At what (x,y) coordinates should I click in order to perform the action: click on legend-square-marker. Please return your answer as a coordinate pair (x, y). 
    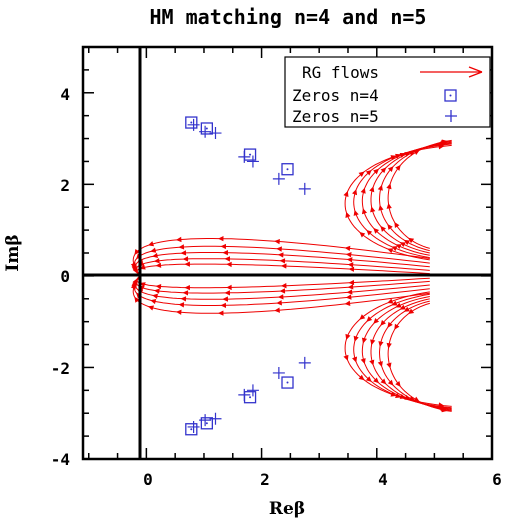
    Looking at the image, I should click on (450, 95).